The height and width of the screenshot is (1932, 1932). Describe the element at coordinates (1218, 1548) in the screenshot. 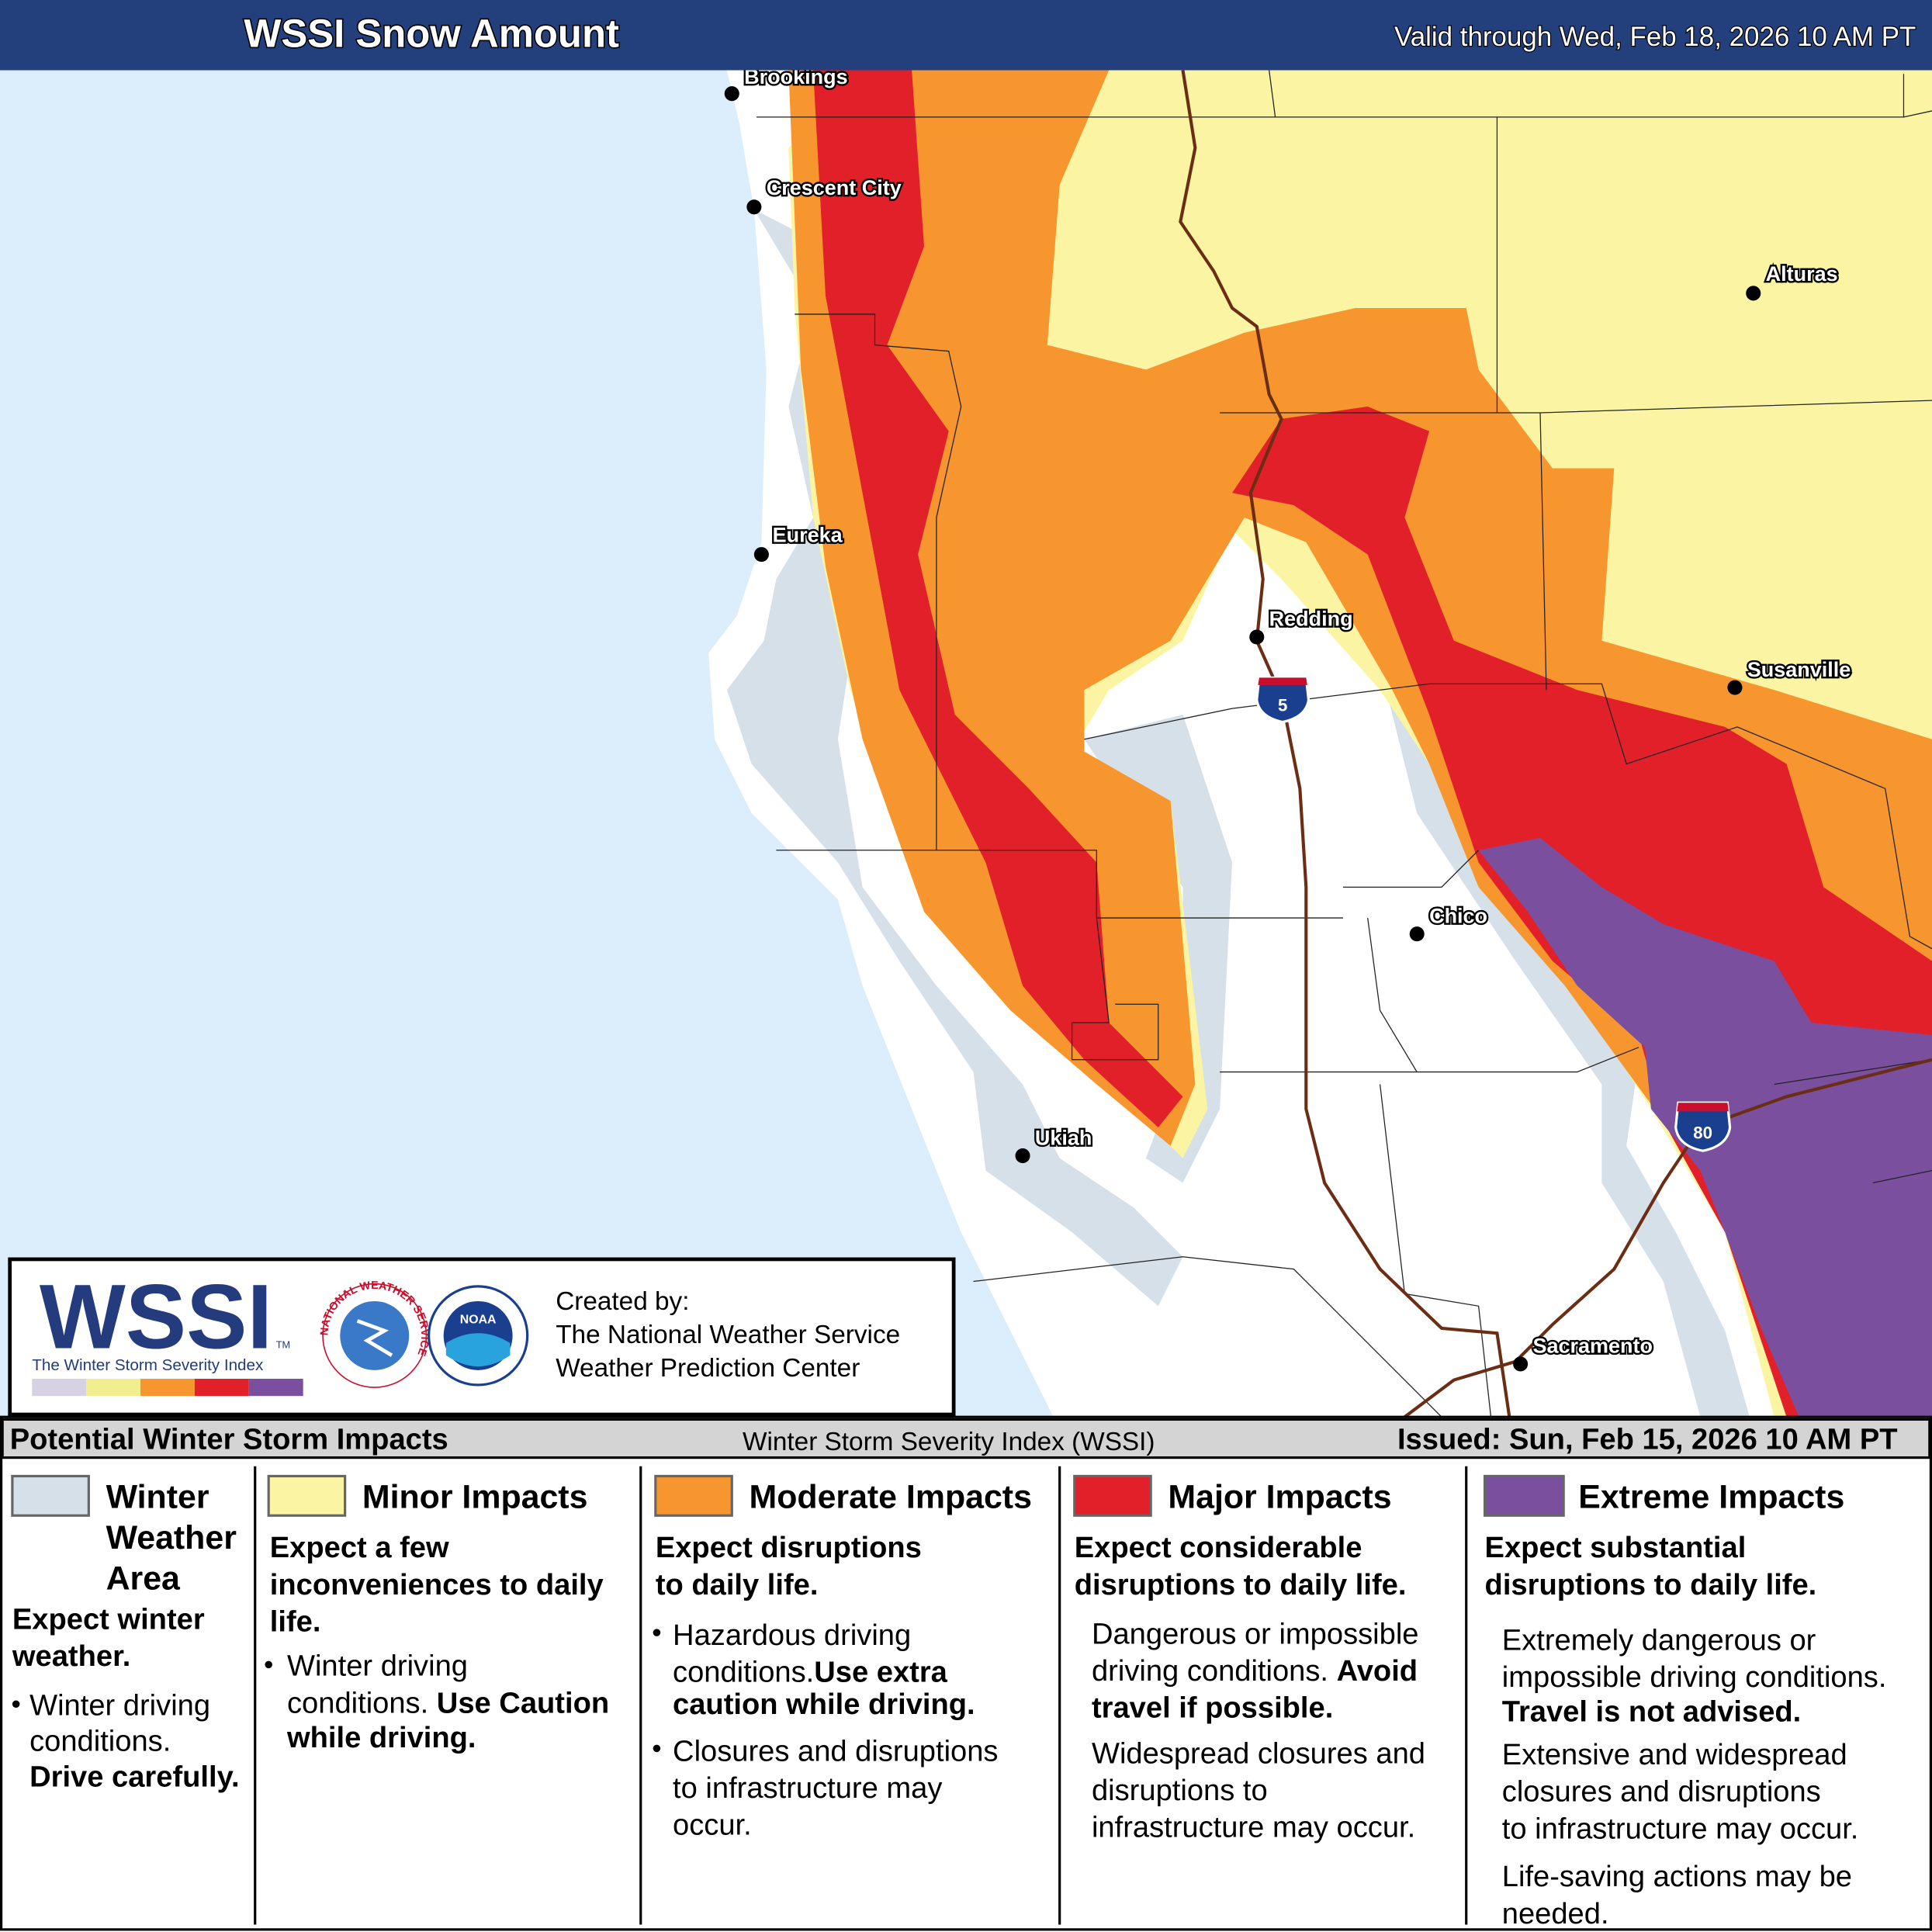

I see `summary: Expect considerable` at that location.